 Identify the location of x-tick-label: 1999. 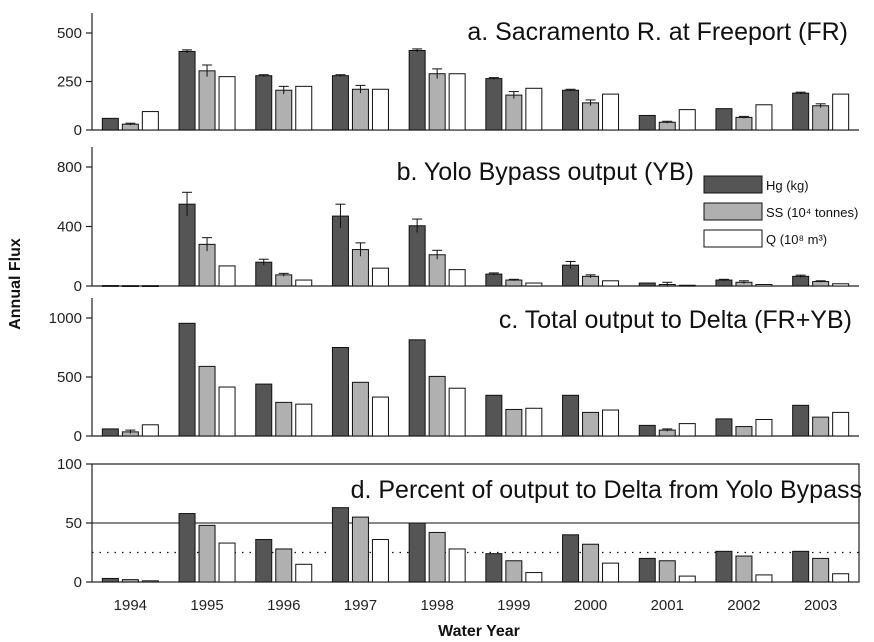
(513, 605).